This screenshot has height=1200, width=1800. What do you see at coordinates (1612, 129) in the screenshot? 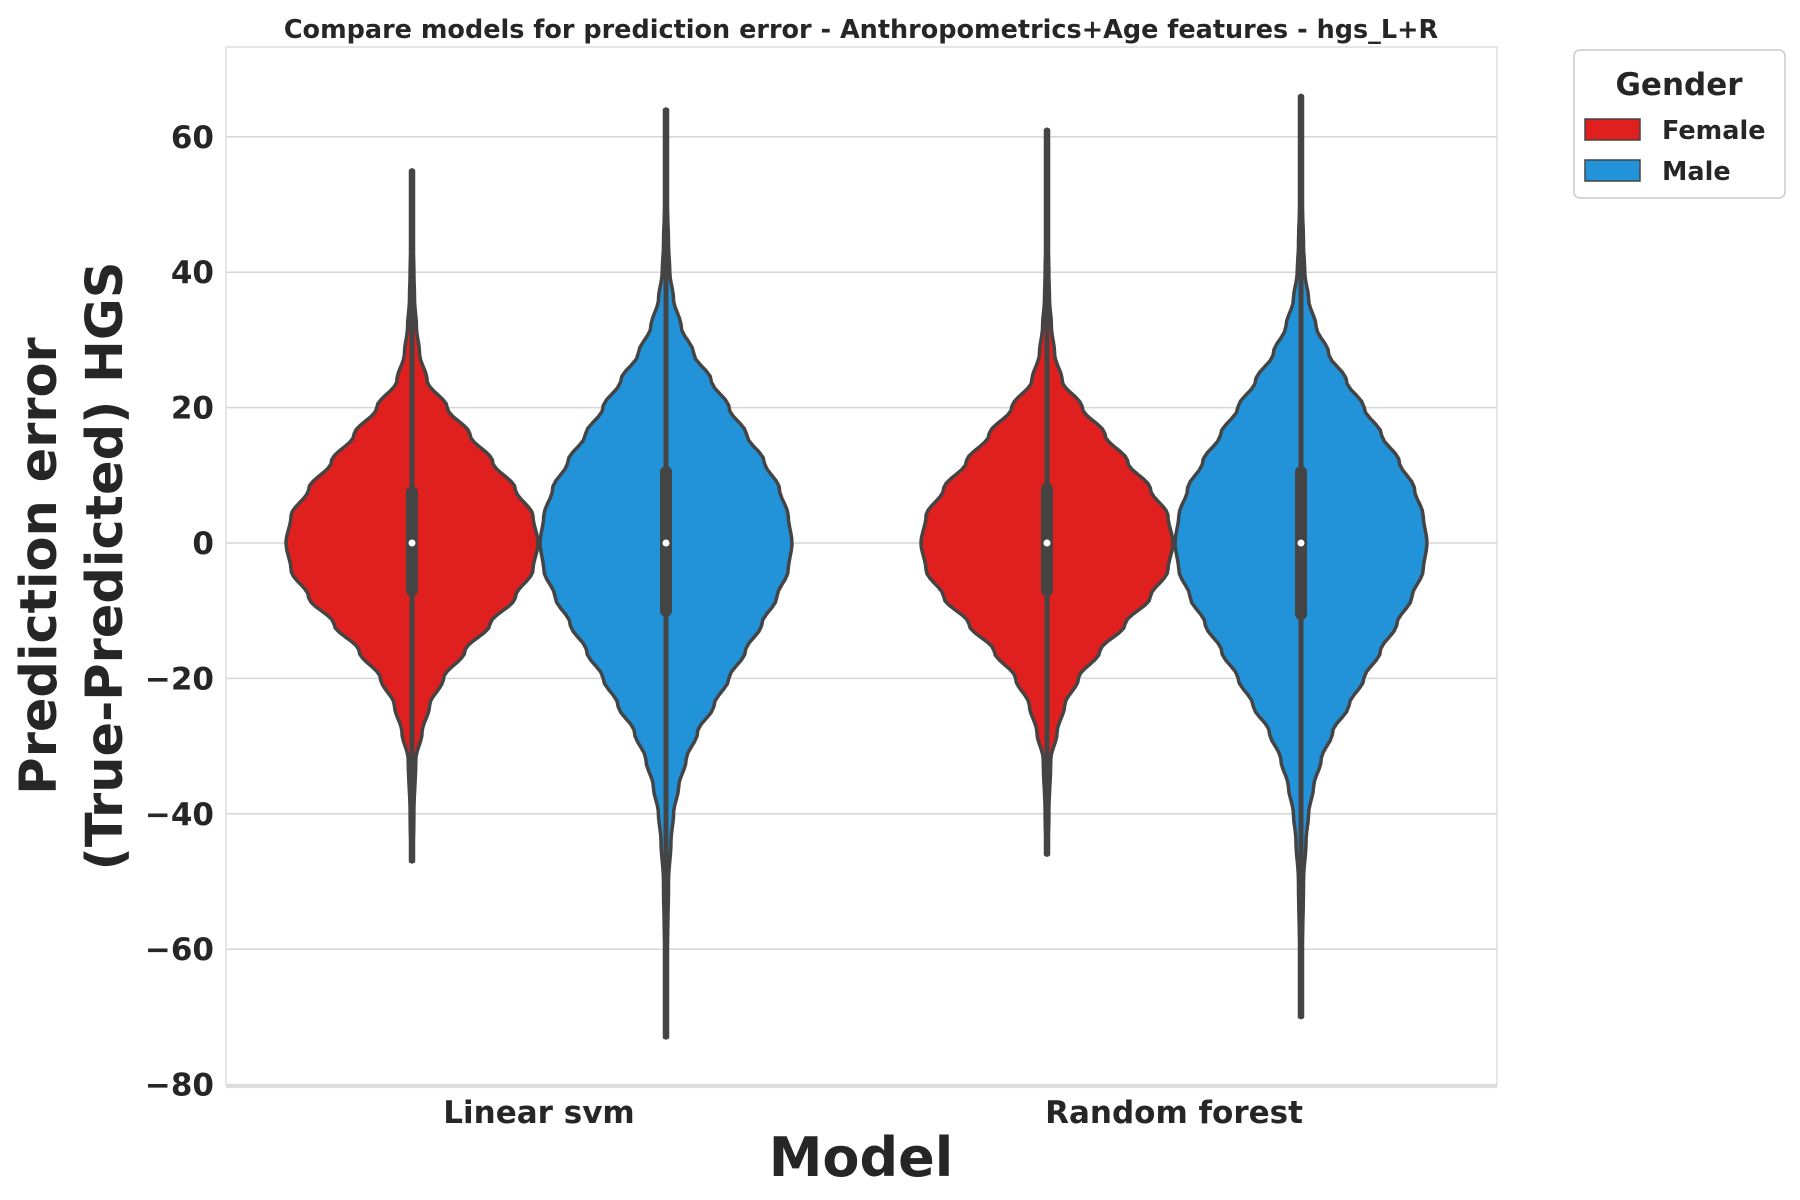
I see `legend-swatch-female` at bounding box center [1612, 129].